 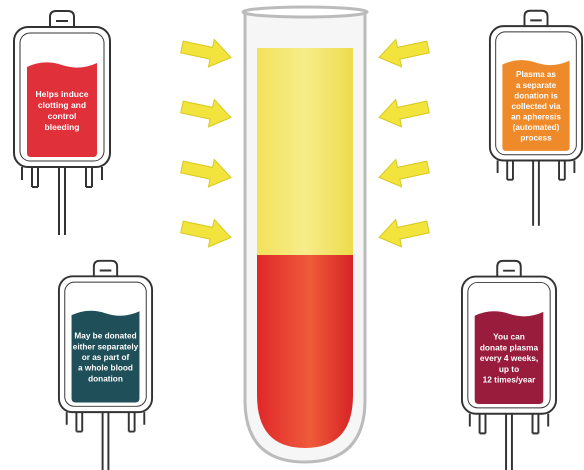 I want to click on bag-text: control, so click(x=62, y=116).